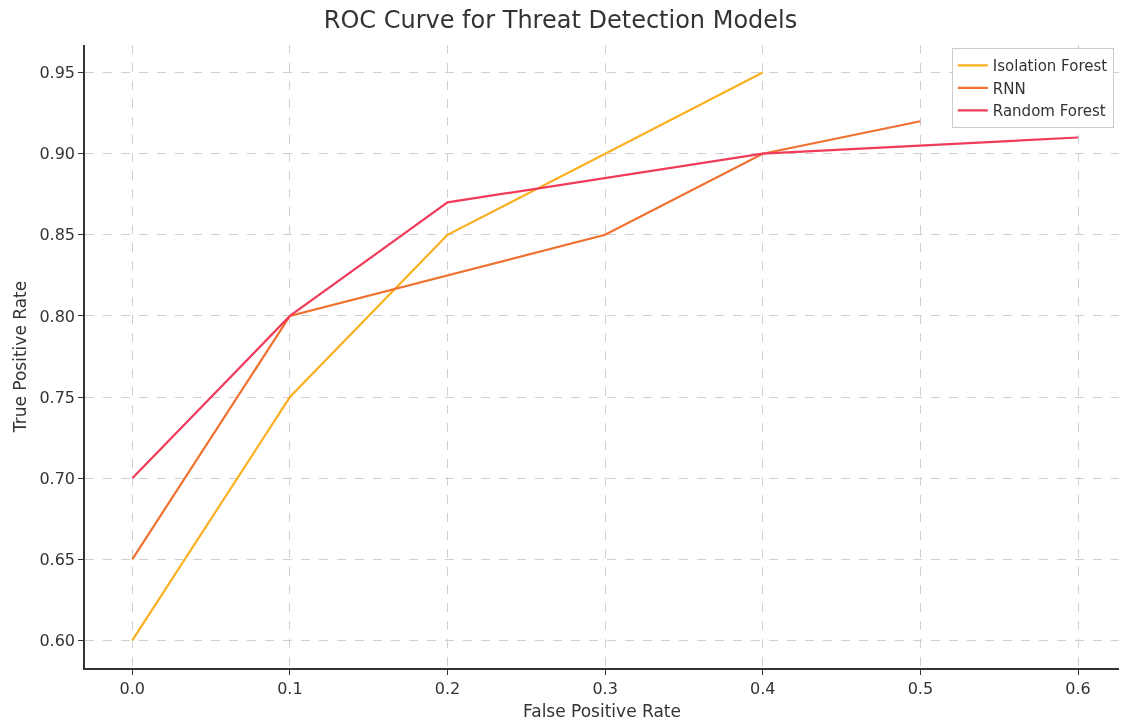 Image resolution: width=1121 pixels, height=722 pixels. Describe the element at coordinates (57, 559) in the screenshot. I see `y-tick-label: 0.65` at that location.